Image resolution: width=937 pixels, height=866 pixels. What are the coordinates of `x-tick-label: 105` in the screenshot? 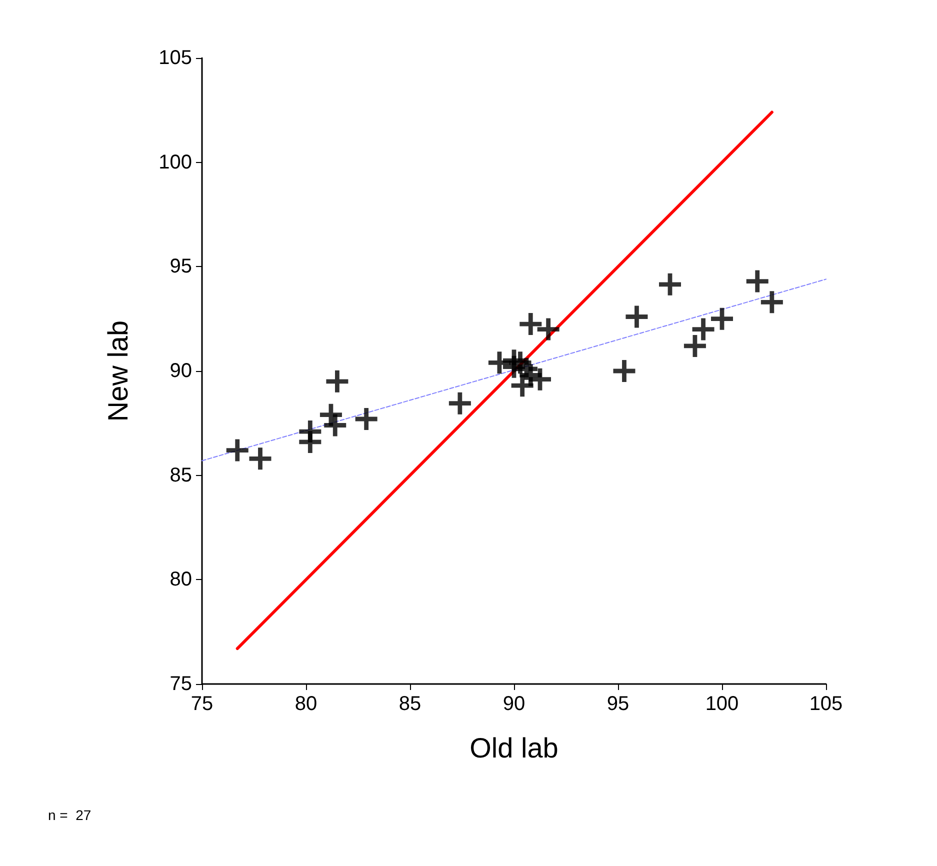 It's located at (826, 704).